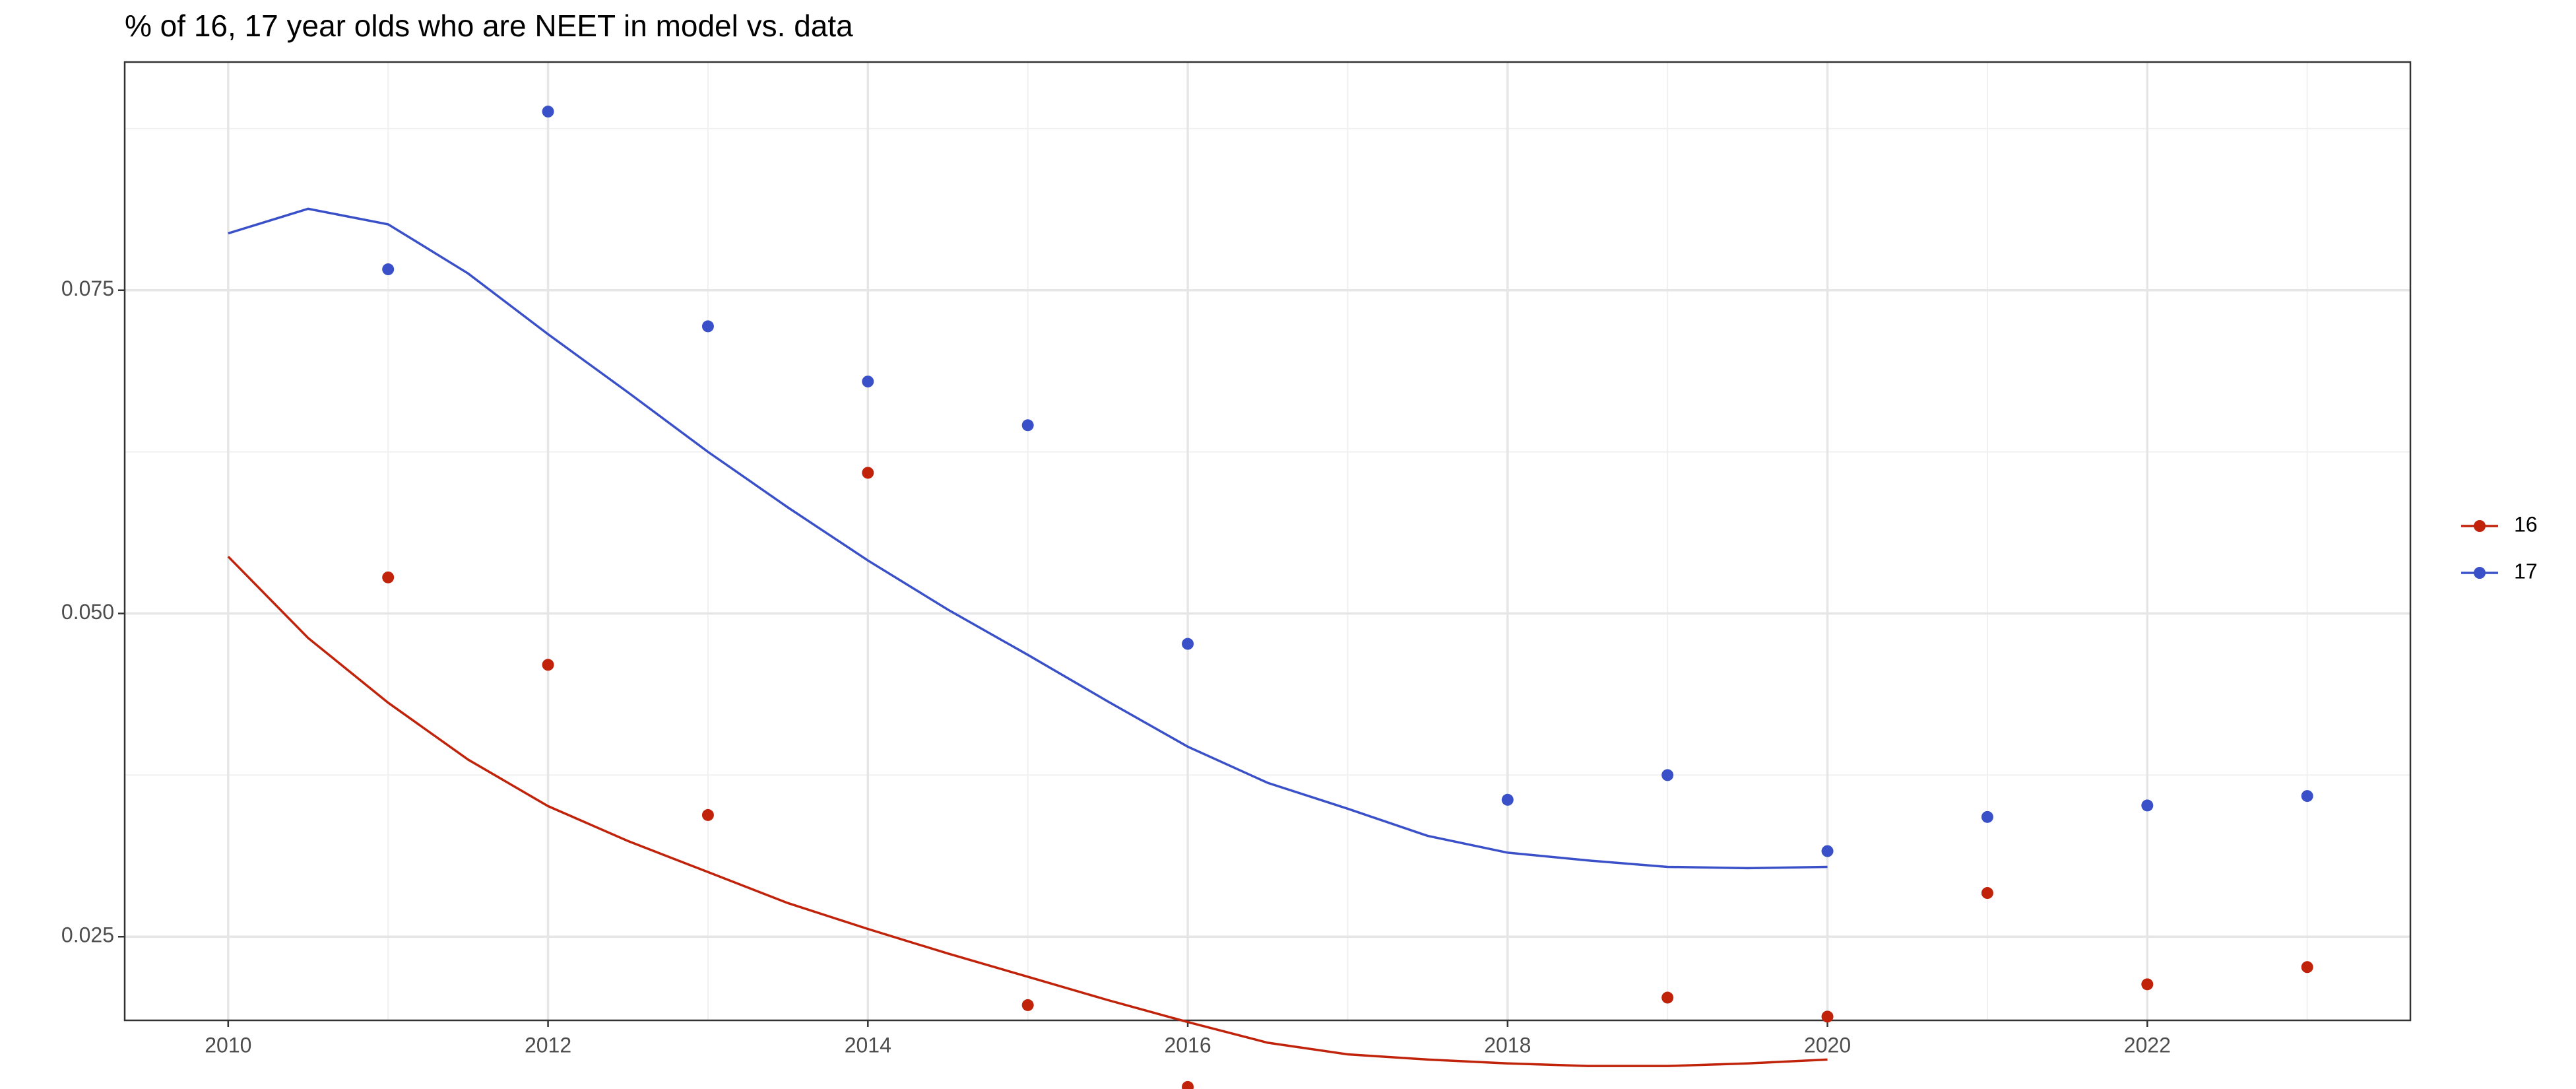  What do you see at coordinates (87, 288) in the screenshot?
I see `y-tick-label: 0.075` at bounding box center [87, 288].